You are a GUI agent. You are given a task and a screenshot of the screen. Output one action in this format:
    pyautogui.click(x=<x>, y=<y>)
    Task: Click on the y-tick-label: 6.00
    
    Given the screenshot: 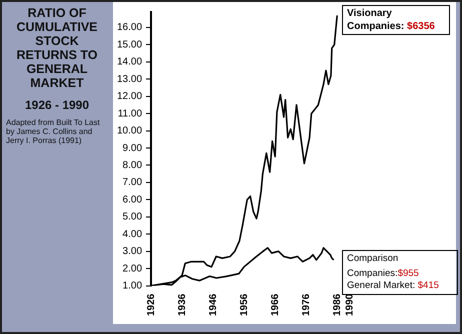 What is the action you would take?
    pyautogui.click(x=132, y=200)
    